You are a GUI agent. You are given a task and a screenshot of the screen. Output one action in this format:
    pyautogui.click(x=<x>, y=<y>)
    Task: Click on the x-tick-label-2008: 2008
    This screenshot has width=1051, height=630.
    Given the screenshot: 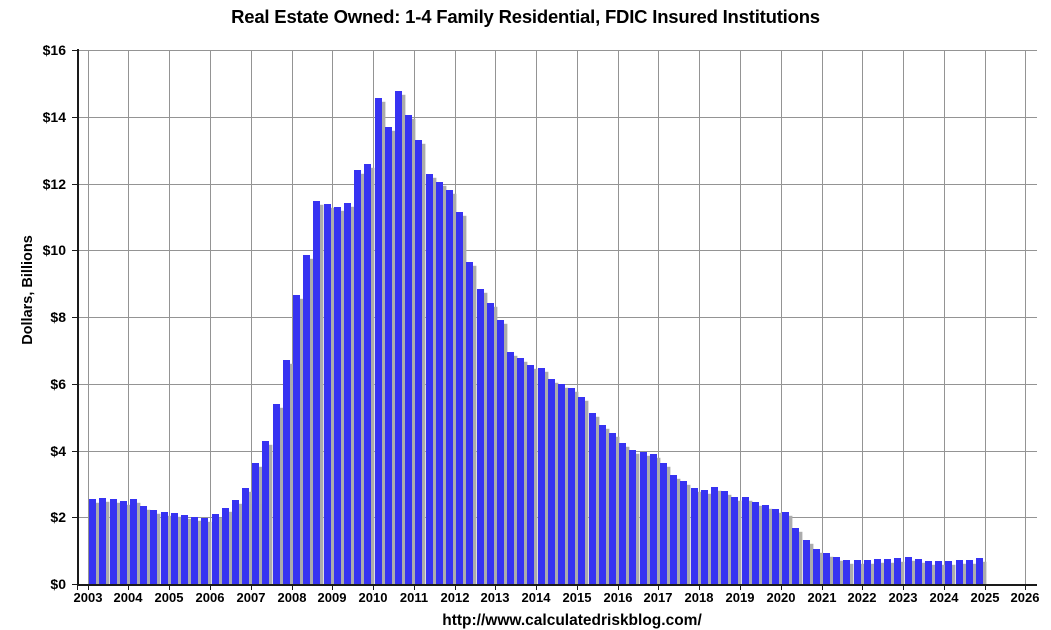 What is the action you would take?
    pyautogui.click(x=292, y=597)
    